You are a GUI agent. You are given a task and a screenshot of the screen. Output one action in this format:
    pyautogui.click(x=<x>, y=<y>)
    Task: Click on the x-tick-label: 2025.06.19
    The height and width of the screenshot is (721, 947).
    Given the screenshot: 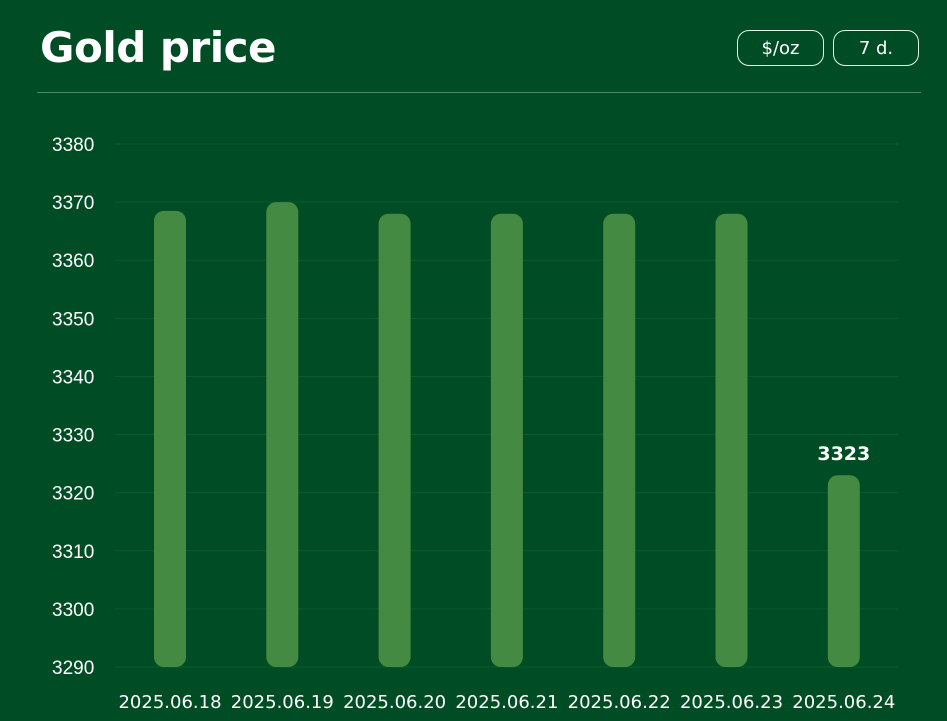 What is the action you would take?
    pyautogui.click(x=282, y=702)
    